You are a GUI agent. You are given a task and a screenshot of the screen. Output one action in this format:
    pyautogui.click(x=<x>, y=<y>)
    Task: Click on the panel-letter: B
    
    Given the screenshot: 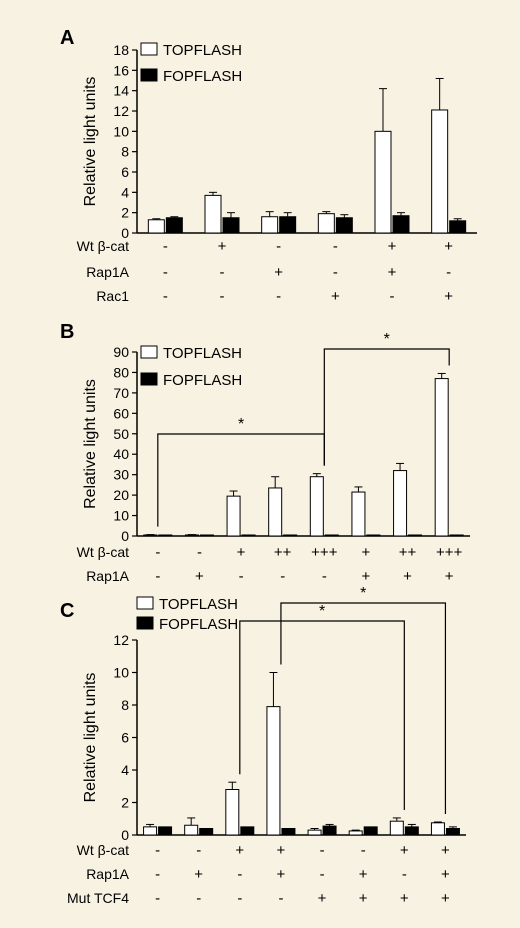 What is the action you would take?
    pyautogui.click(x=67, y=332)
    